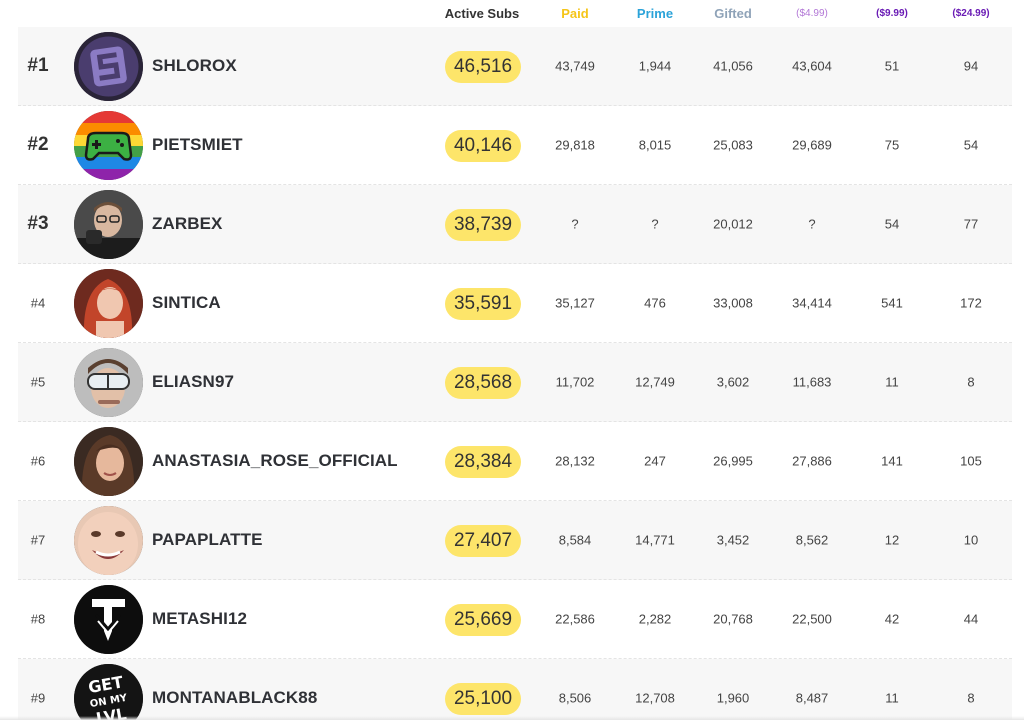  I want to click on streamer-name: ANASTASIA_ROSE_OFFICIAL, so click(275, 460).